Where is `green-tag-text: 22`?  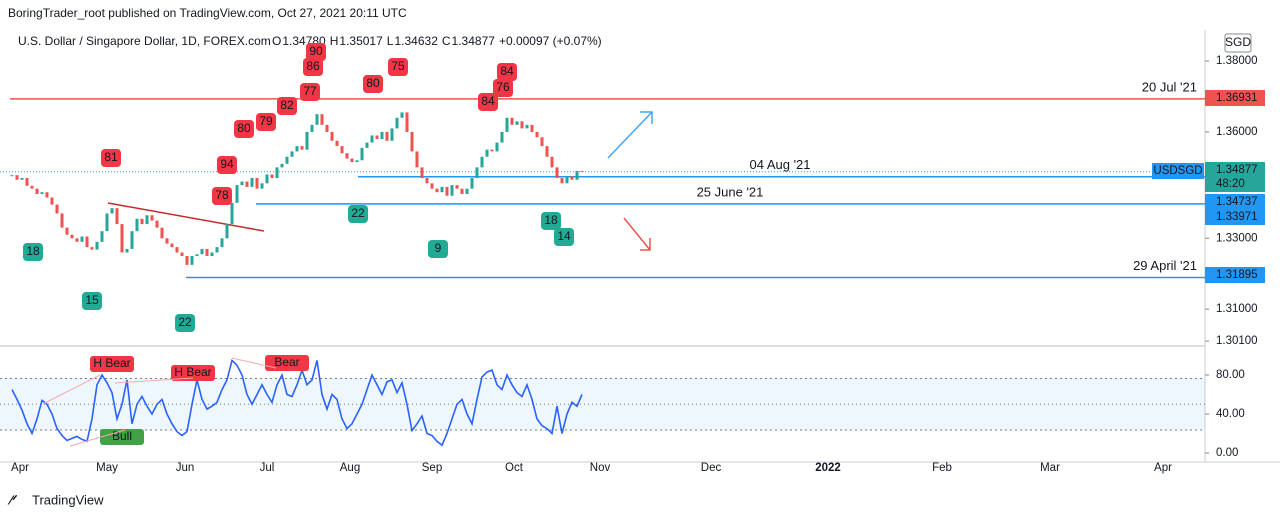 green-tag-text: 22 is located at coordinates (185, 322).